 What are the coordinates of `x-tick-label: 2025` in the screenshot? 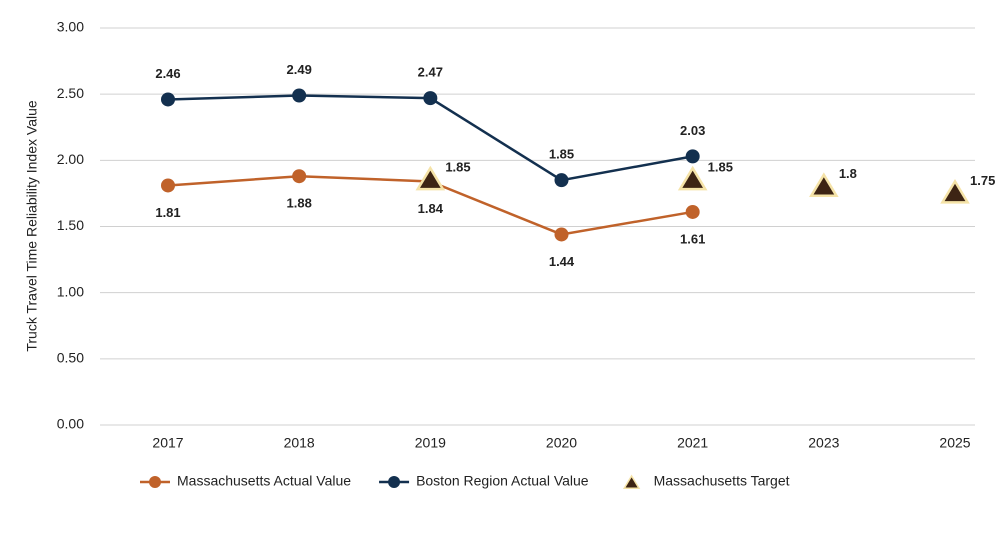 It's located at (954, 443).